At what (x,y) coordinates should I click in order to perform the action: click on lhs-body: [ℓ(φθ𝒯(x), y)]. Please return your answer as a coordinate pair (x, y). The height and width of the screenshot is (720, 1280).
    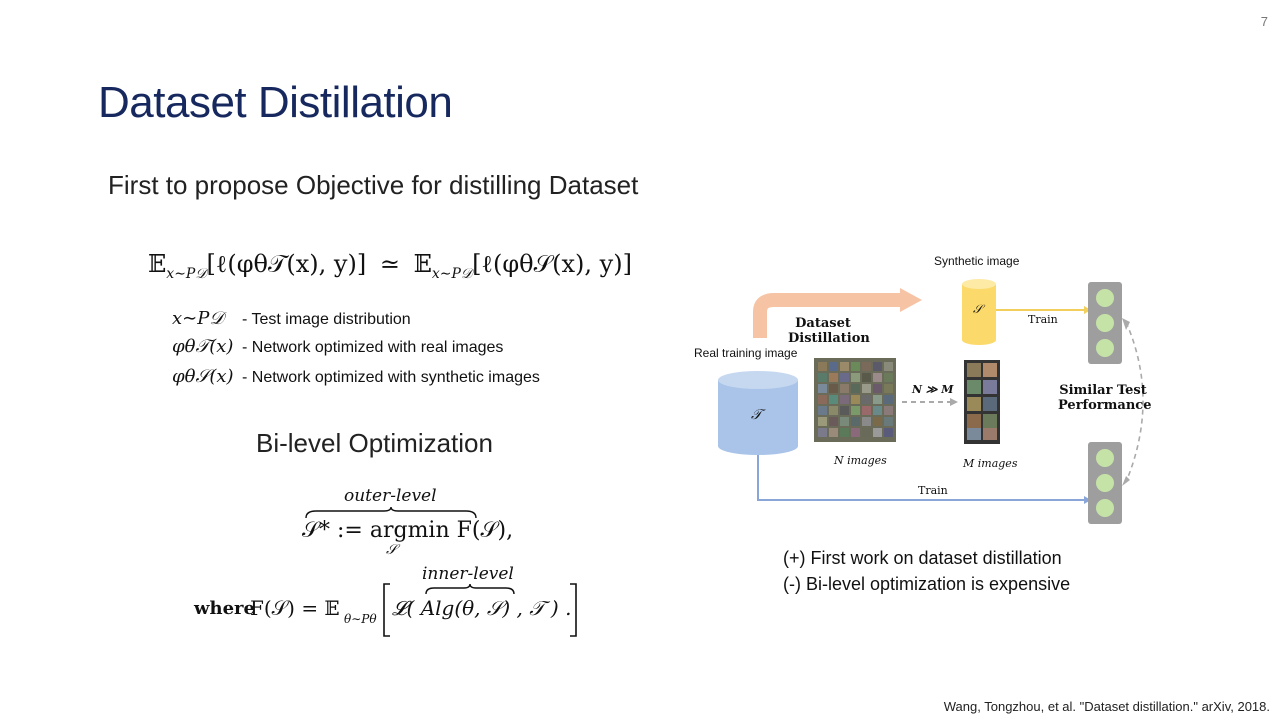
    Looking at the image, I should click on (286, 264).